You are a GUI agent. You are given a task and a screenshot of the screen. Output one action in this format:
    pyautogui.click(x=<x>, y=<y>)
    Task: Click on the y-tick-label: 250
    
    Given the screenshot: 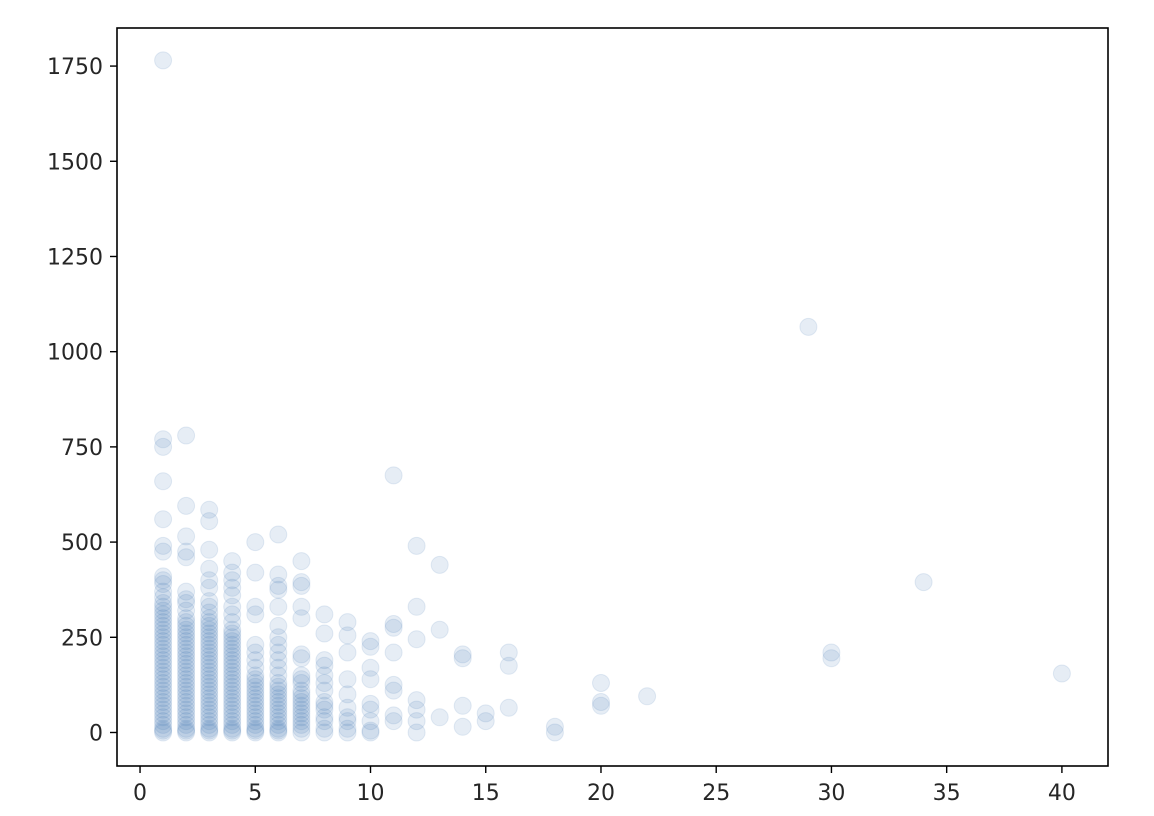 What is the action you would take?
    pyautogui.click(x=82, y=638)
    